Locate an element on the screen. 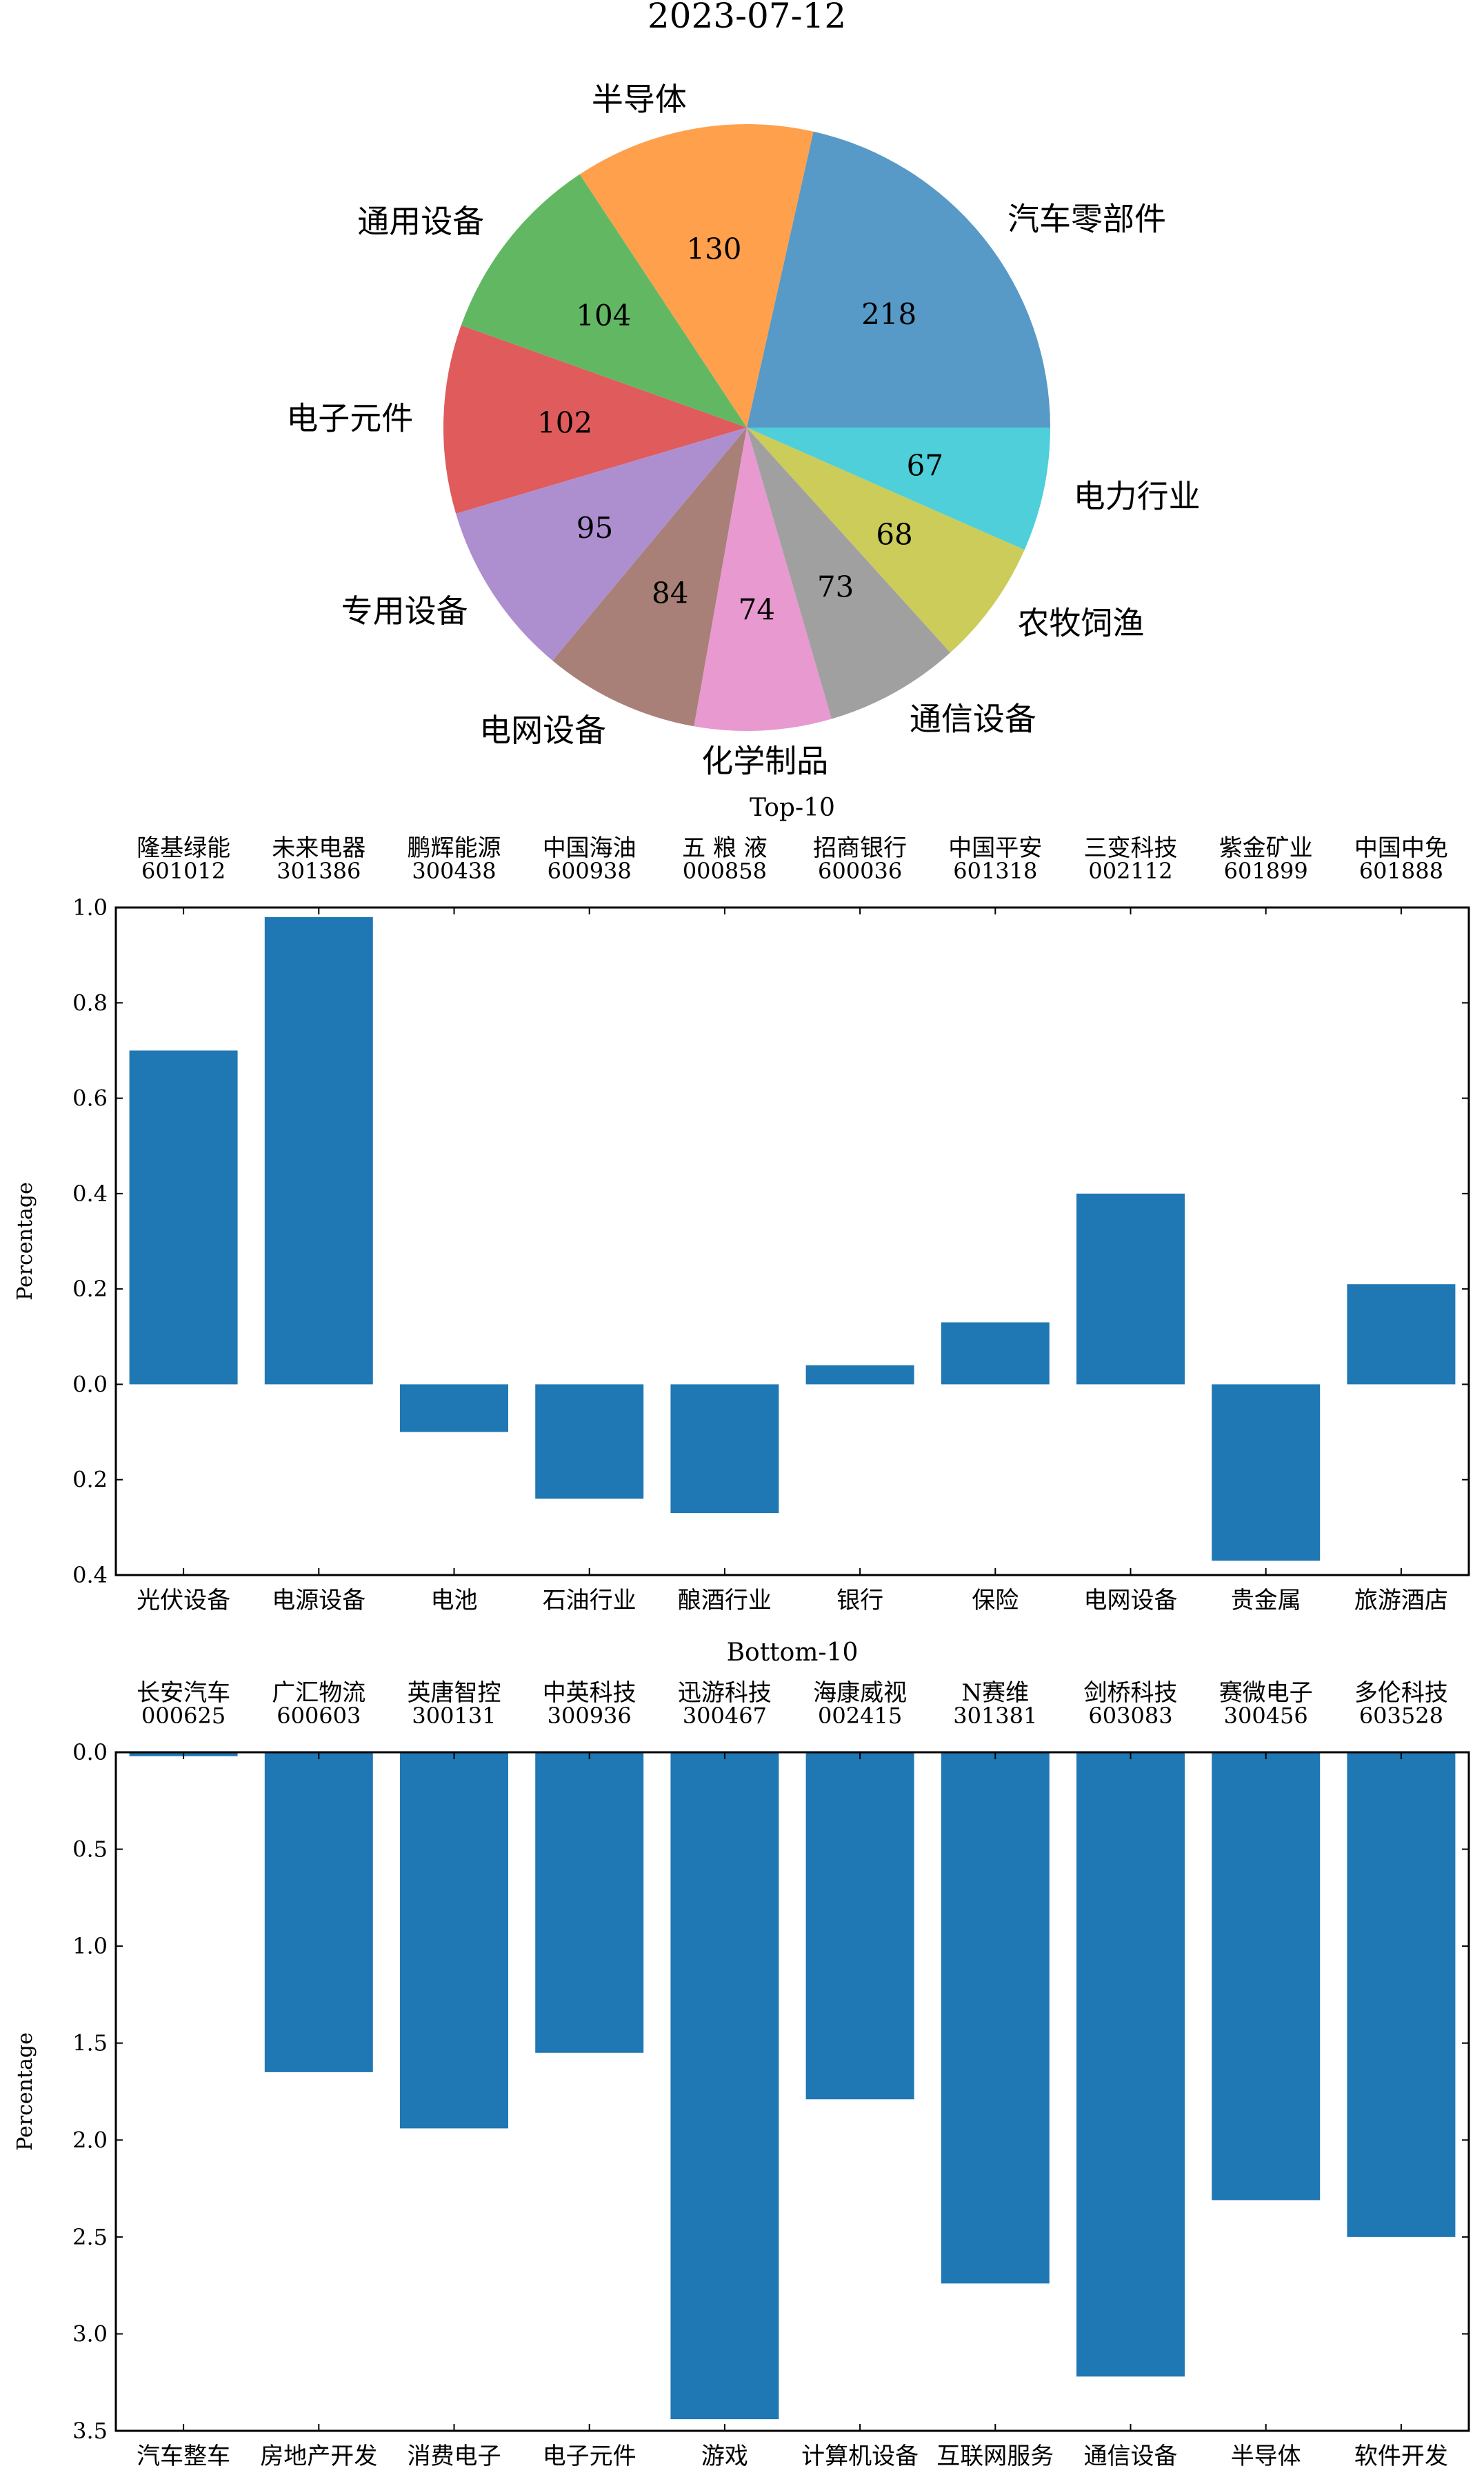  x-tick-label: 游戏 is located at coordinates (724, 2454).